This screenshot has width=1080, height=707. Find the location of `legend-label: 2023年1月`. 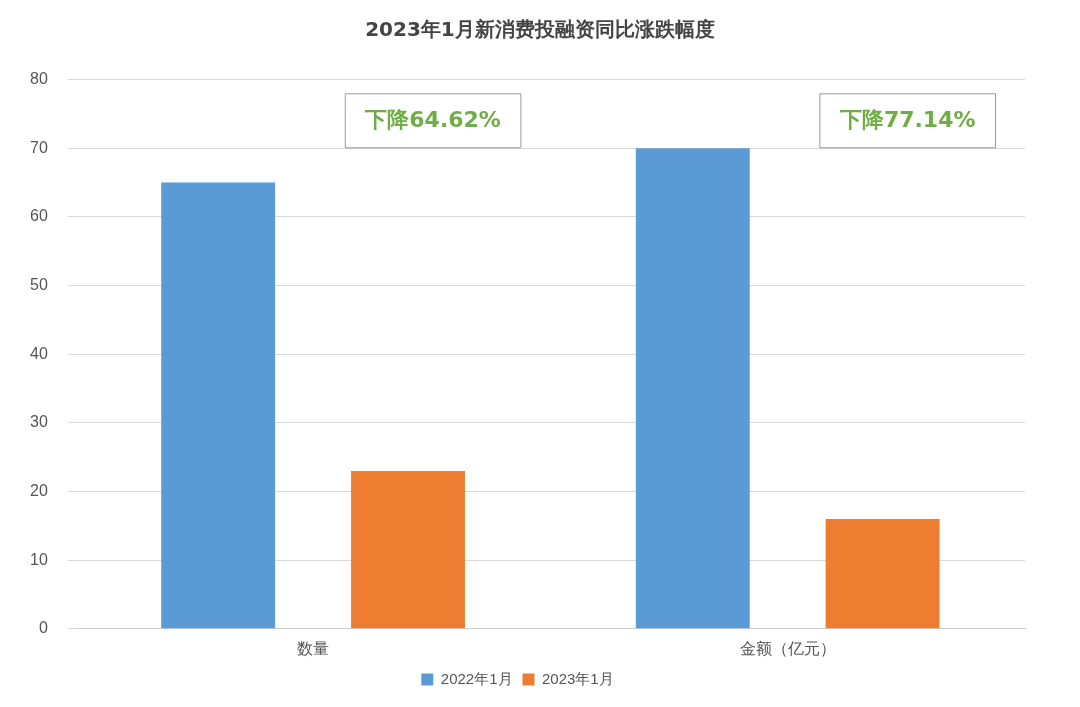

legend-label: 2023年1月 is located at coordinates (578, 678).